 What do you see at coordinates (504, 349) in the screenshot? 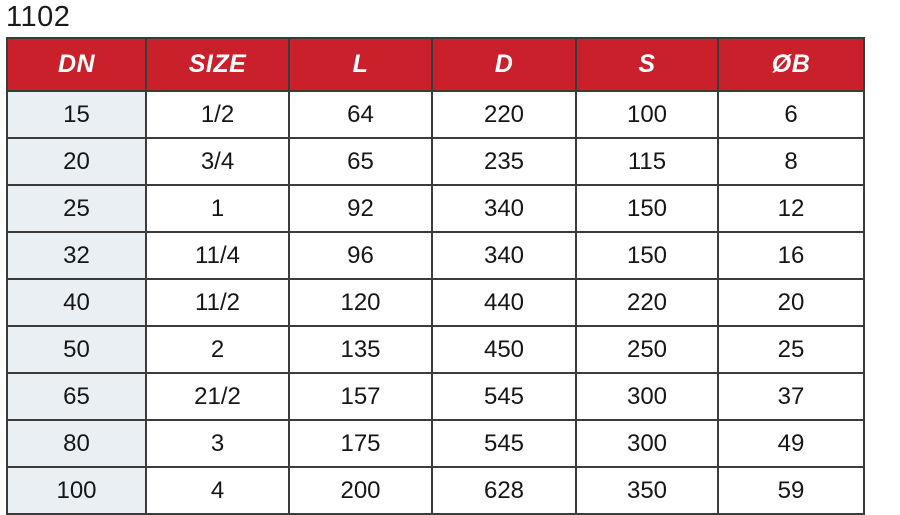
I see `cell-d: 450` at bounding box center [504, 349].